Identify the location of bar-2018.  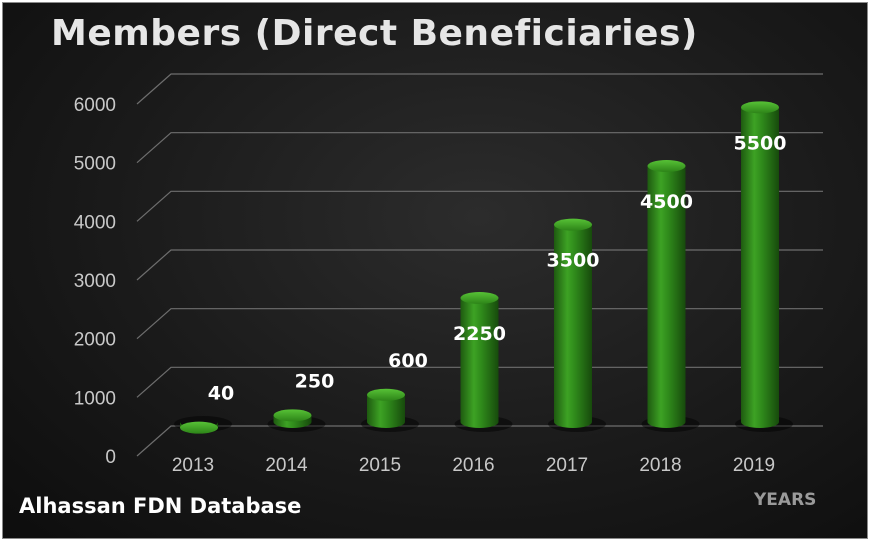
(670, 296).